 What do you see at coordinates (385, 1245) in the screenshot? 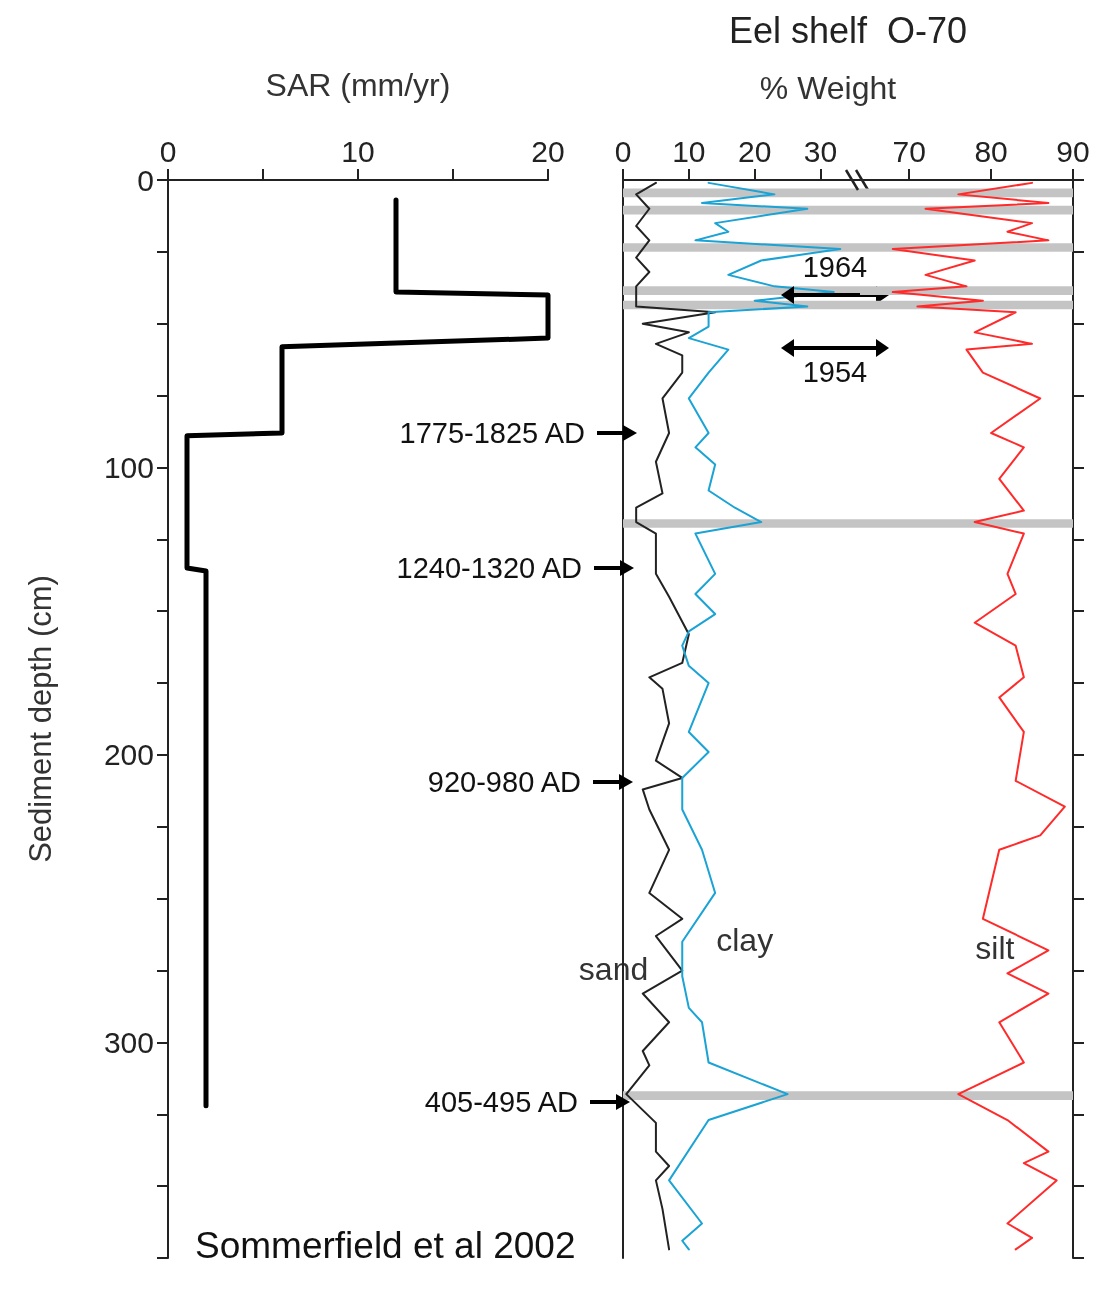
I see `annotation: Sommerfield et al 2002` at bounding box center [385, 1245].